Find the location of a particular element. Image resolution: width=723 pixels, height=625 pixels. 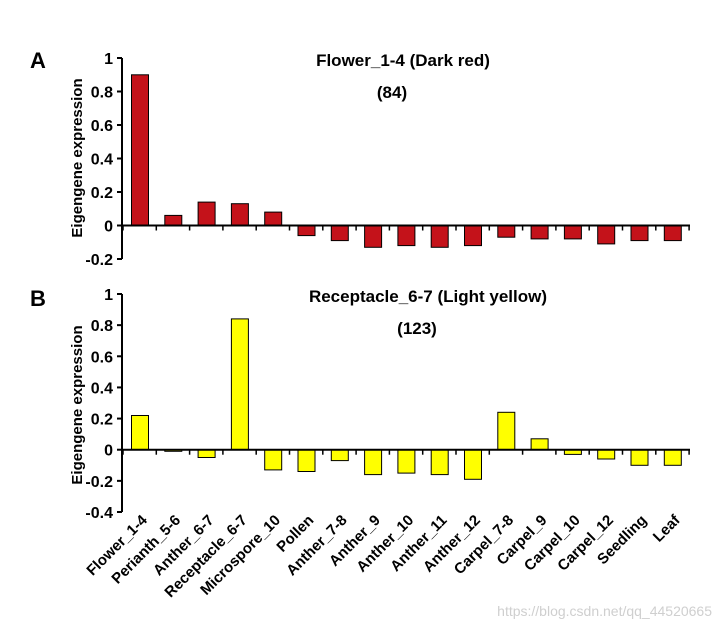

panel-label-b: B is located at coordinates (38, 298).